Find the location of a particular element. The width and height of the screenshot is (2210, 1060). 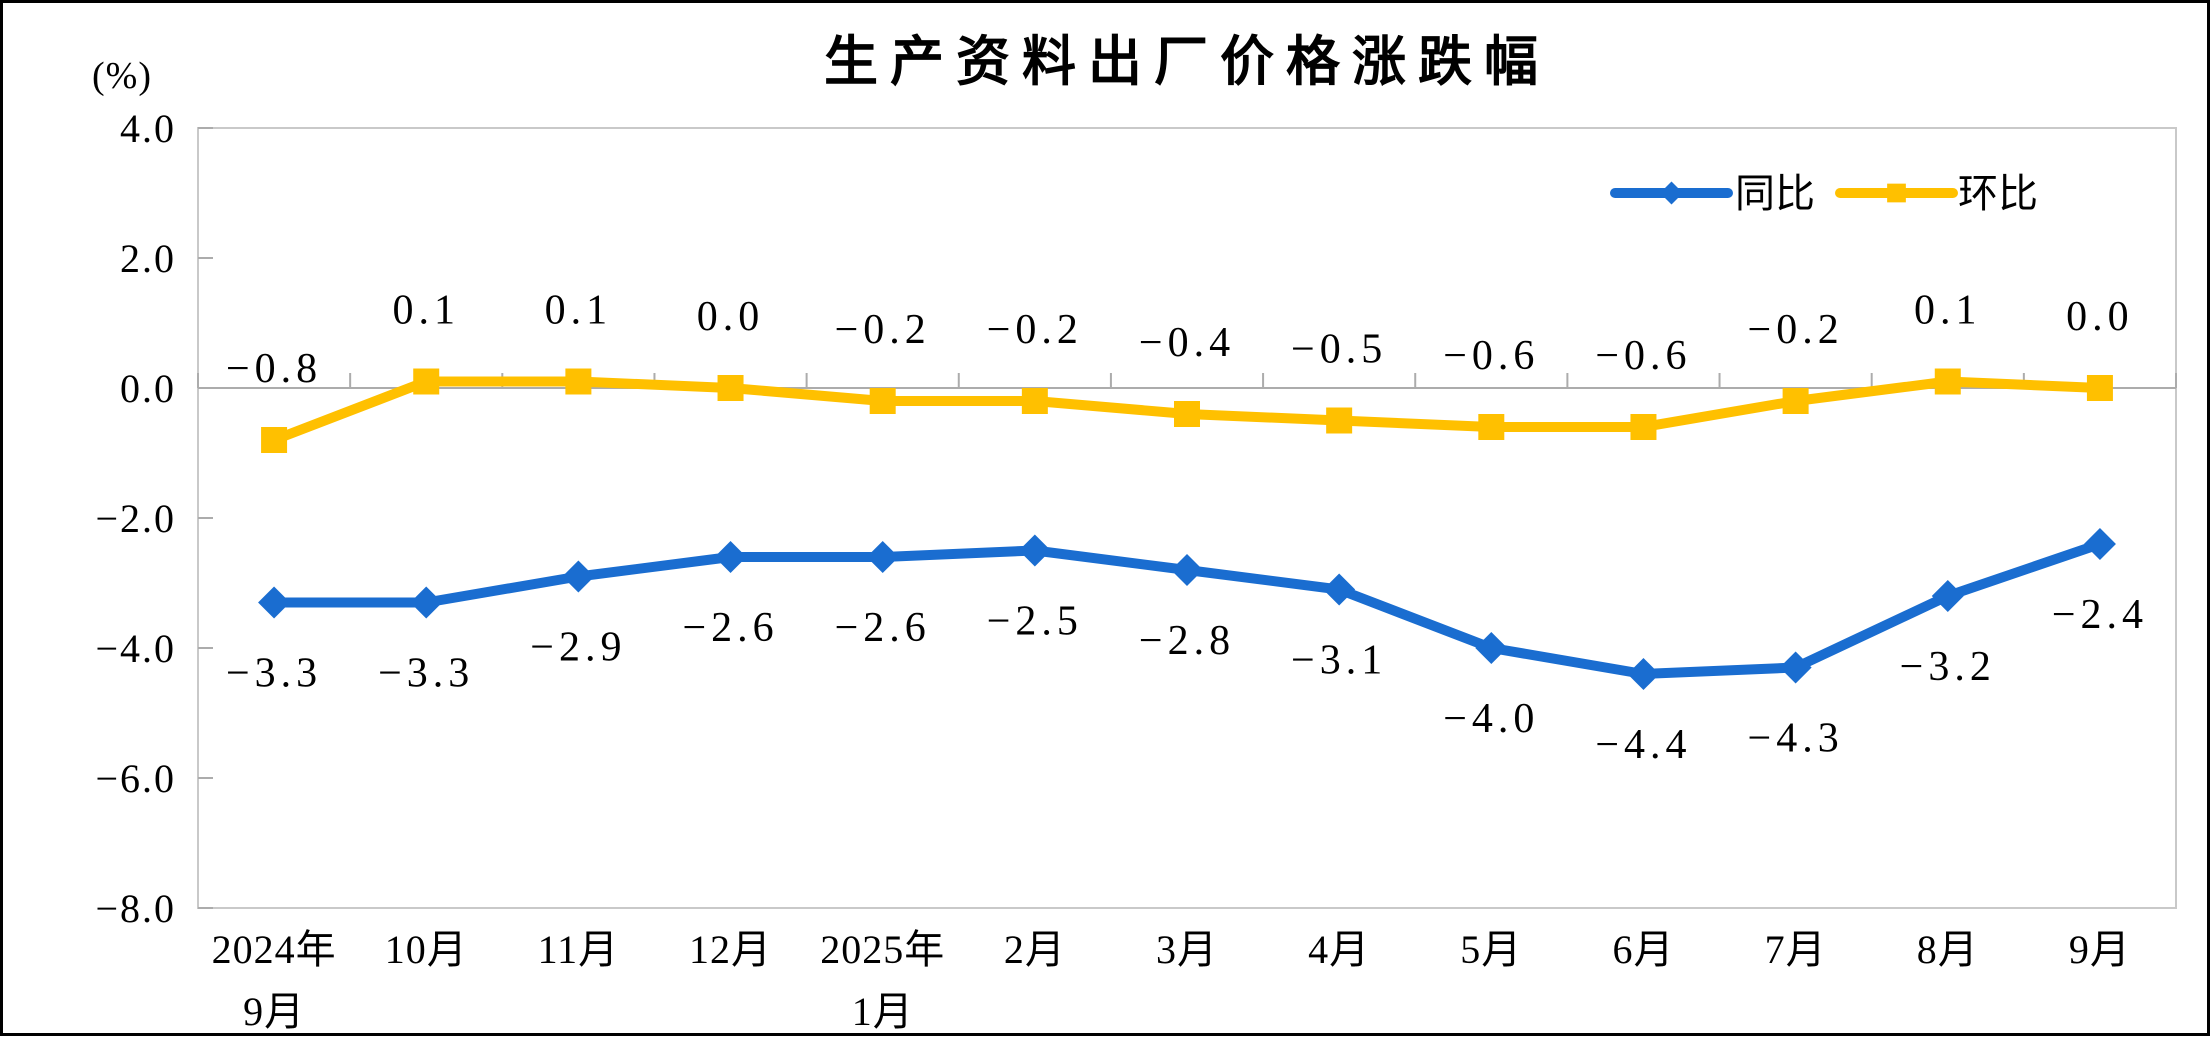

x-axis-tick-label: 3月 is located at coordinates (1187, 949).